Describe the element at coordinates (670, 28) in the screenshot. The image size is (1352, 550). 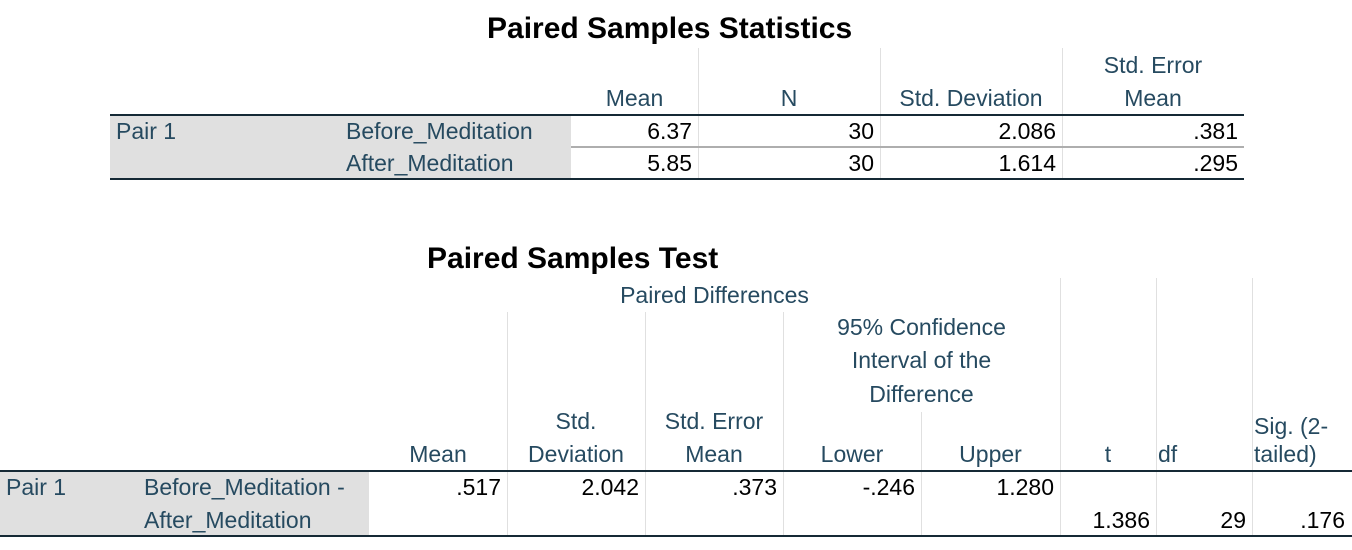
I see `stats-title: Paired Samples Statistics` at that location.